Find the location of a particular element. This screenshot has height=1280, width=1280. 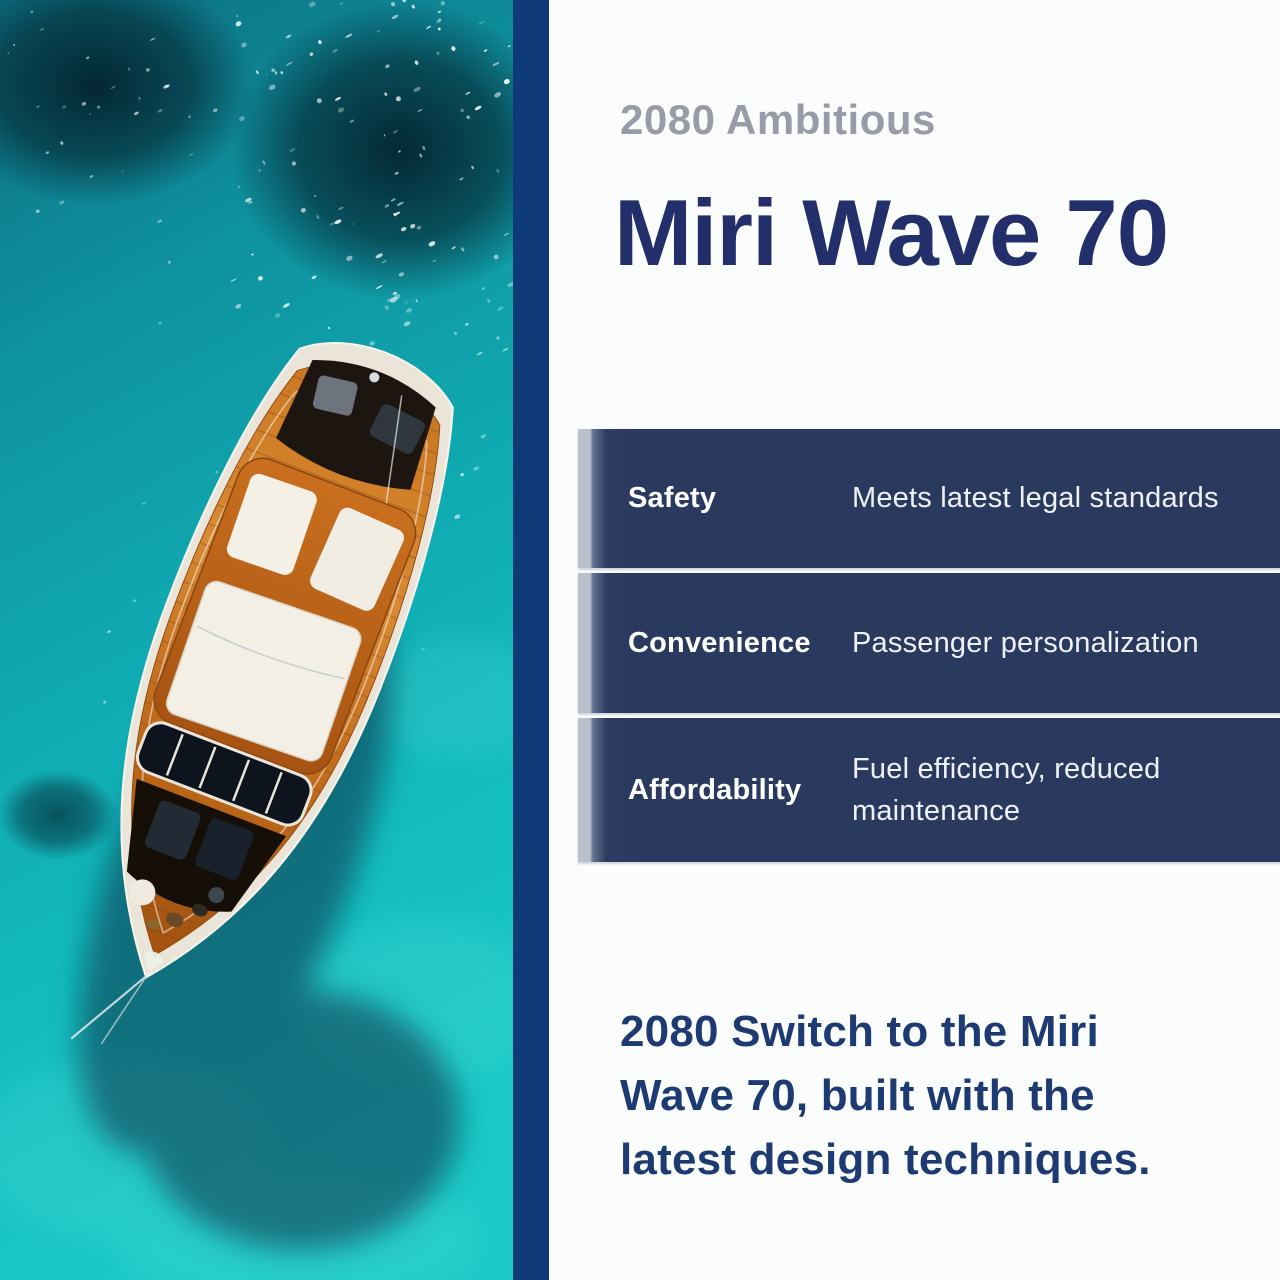

accent-divider-bar is located at coordinates (531, 640).